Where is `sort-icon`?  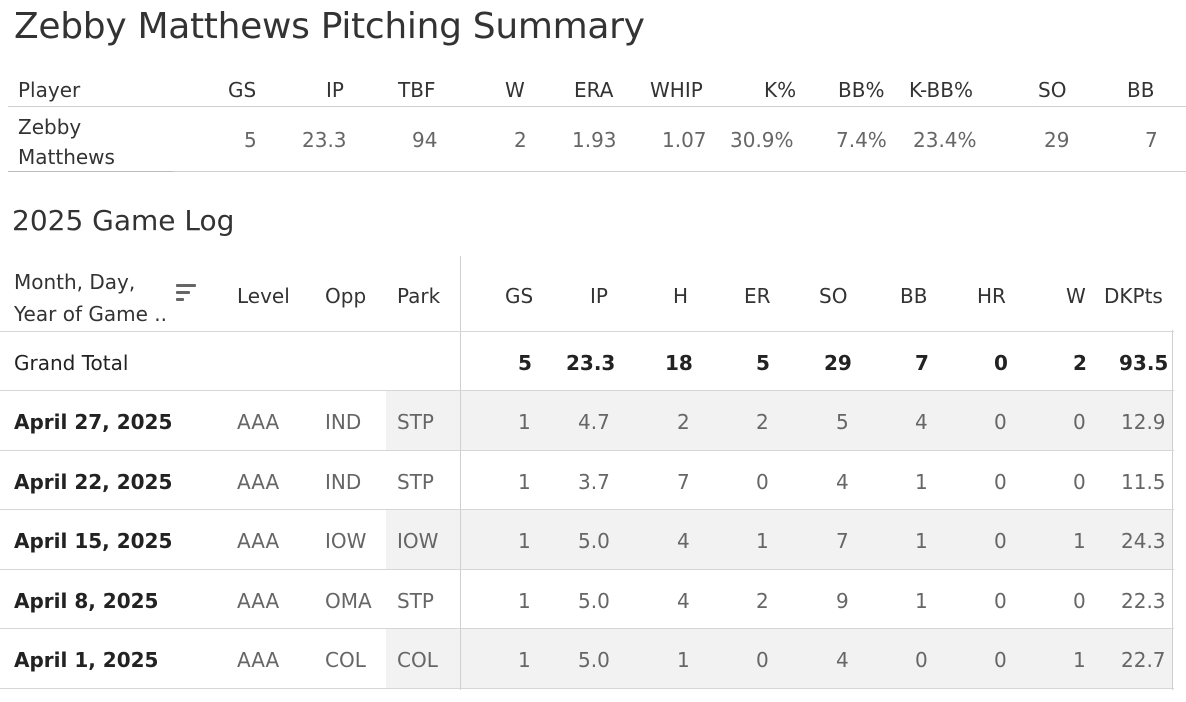 sort-icon is located at coordinates (187, 293).